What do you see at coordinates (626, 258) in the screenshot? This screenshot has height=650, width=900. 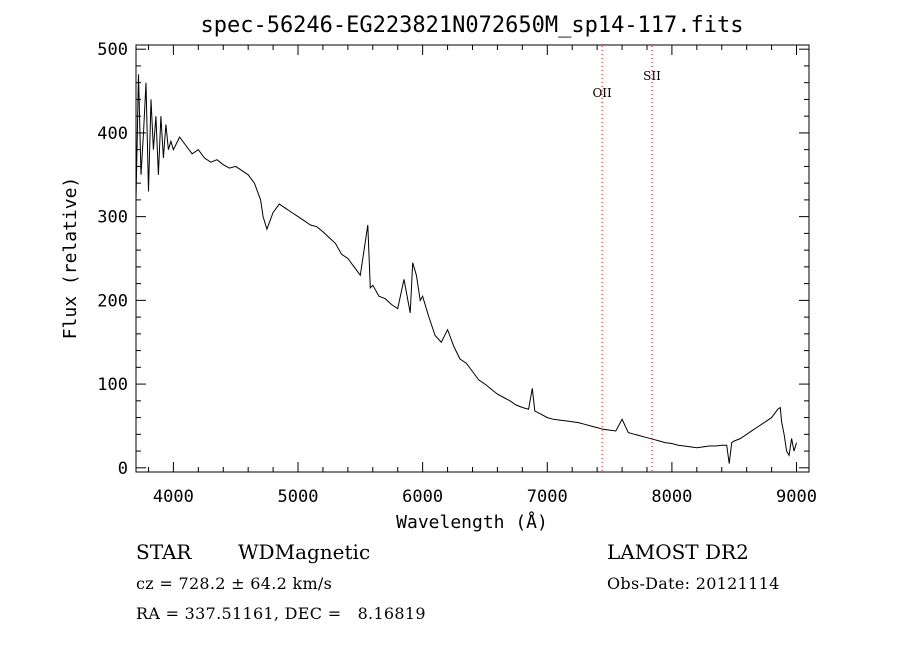 I see `emission-line-markers: OII SII` at bounding box center [626, 258].